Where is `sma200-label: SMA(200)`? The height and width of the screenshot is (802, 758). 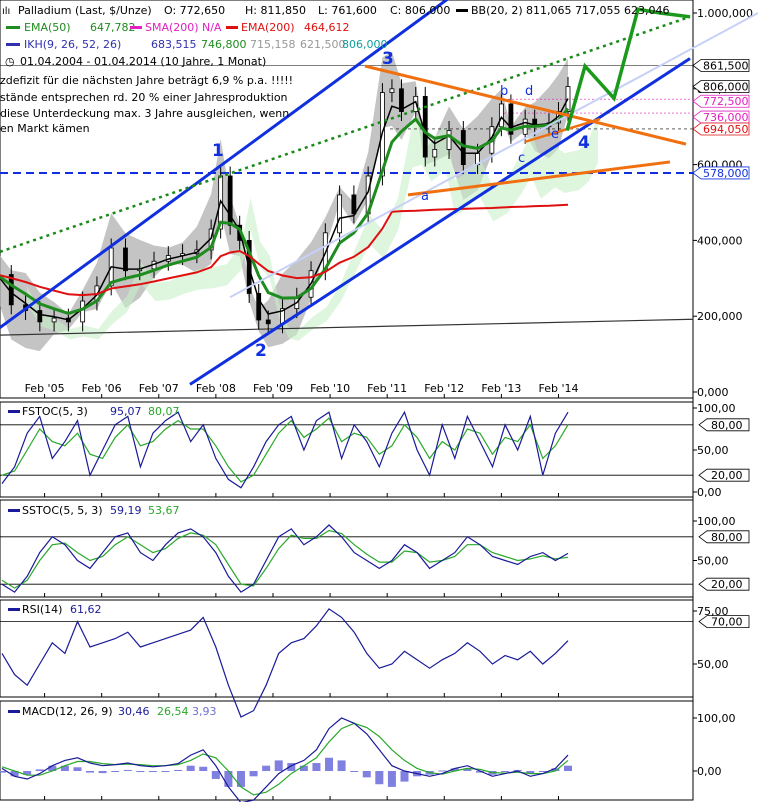
sma200-label: SMA(200) is located at coordinates (172, 27).